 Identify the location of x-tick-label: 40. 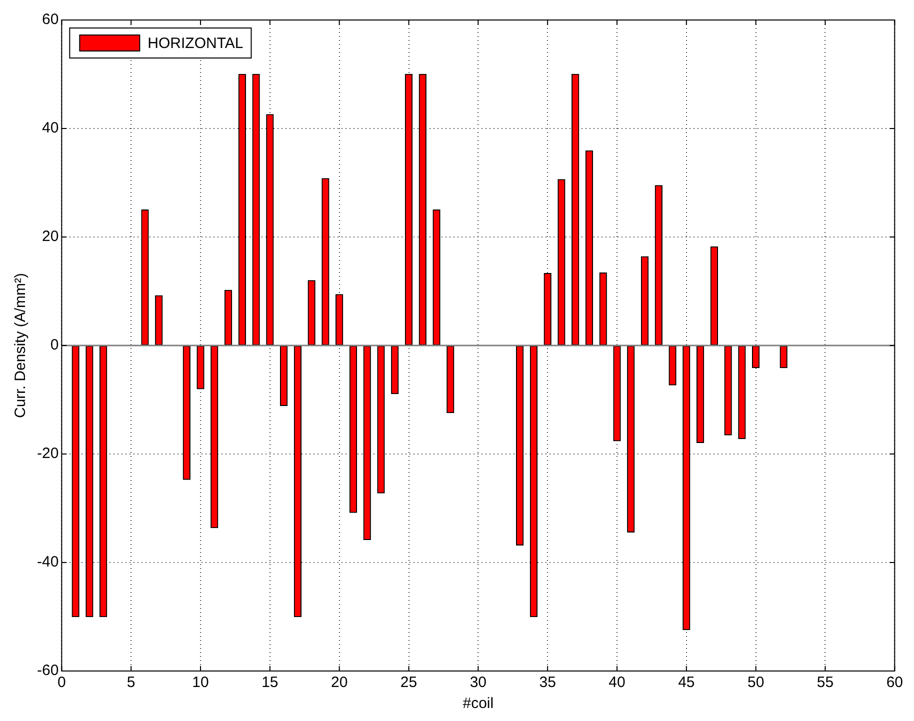
(617, 683).